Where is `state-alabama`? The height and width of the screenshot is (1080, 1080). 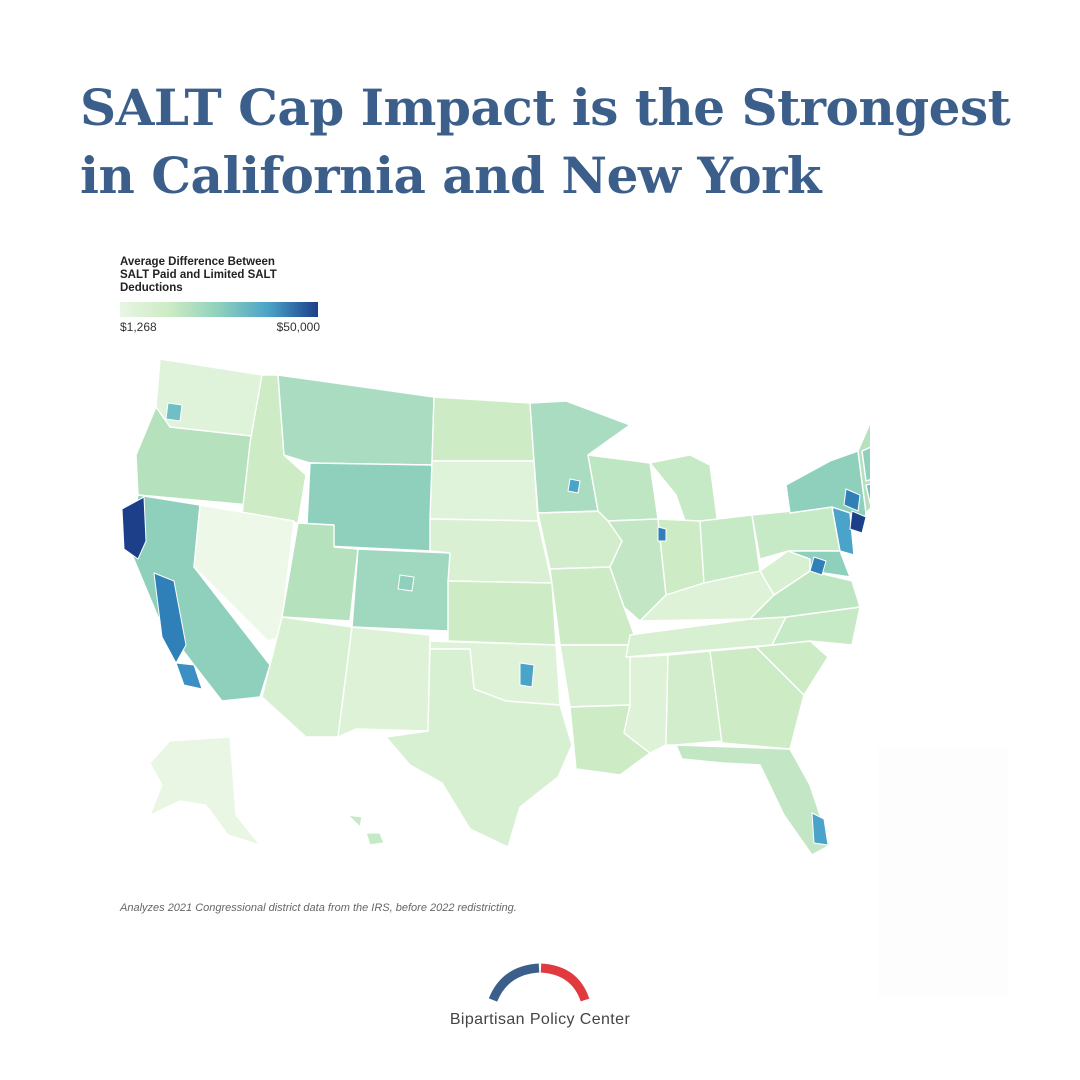
state-alabama is located at coordinates (694, 698).